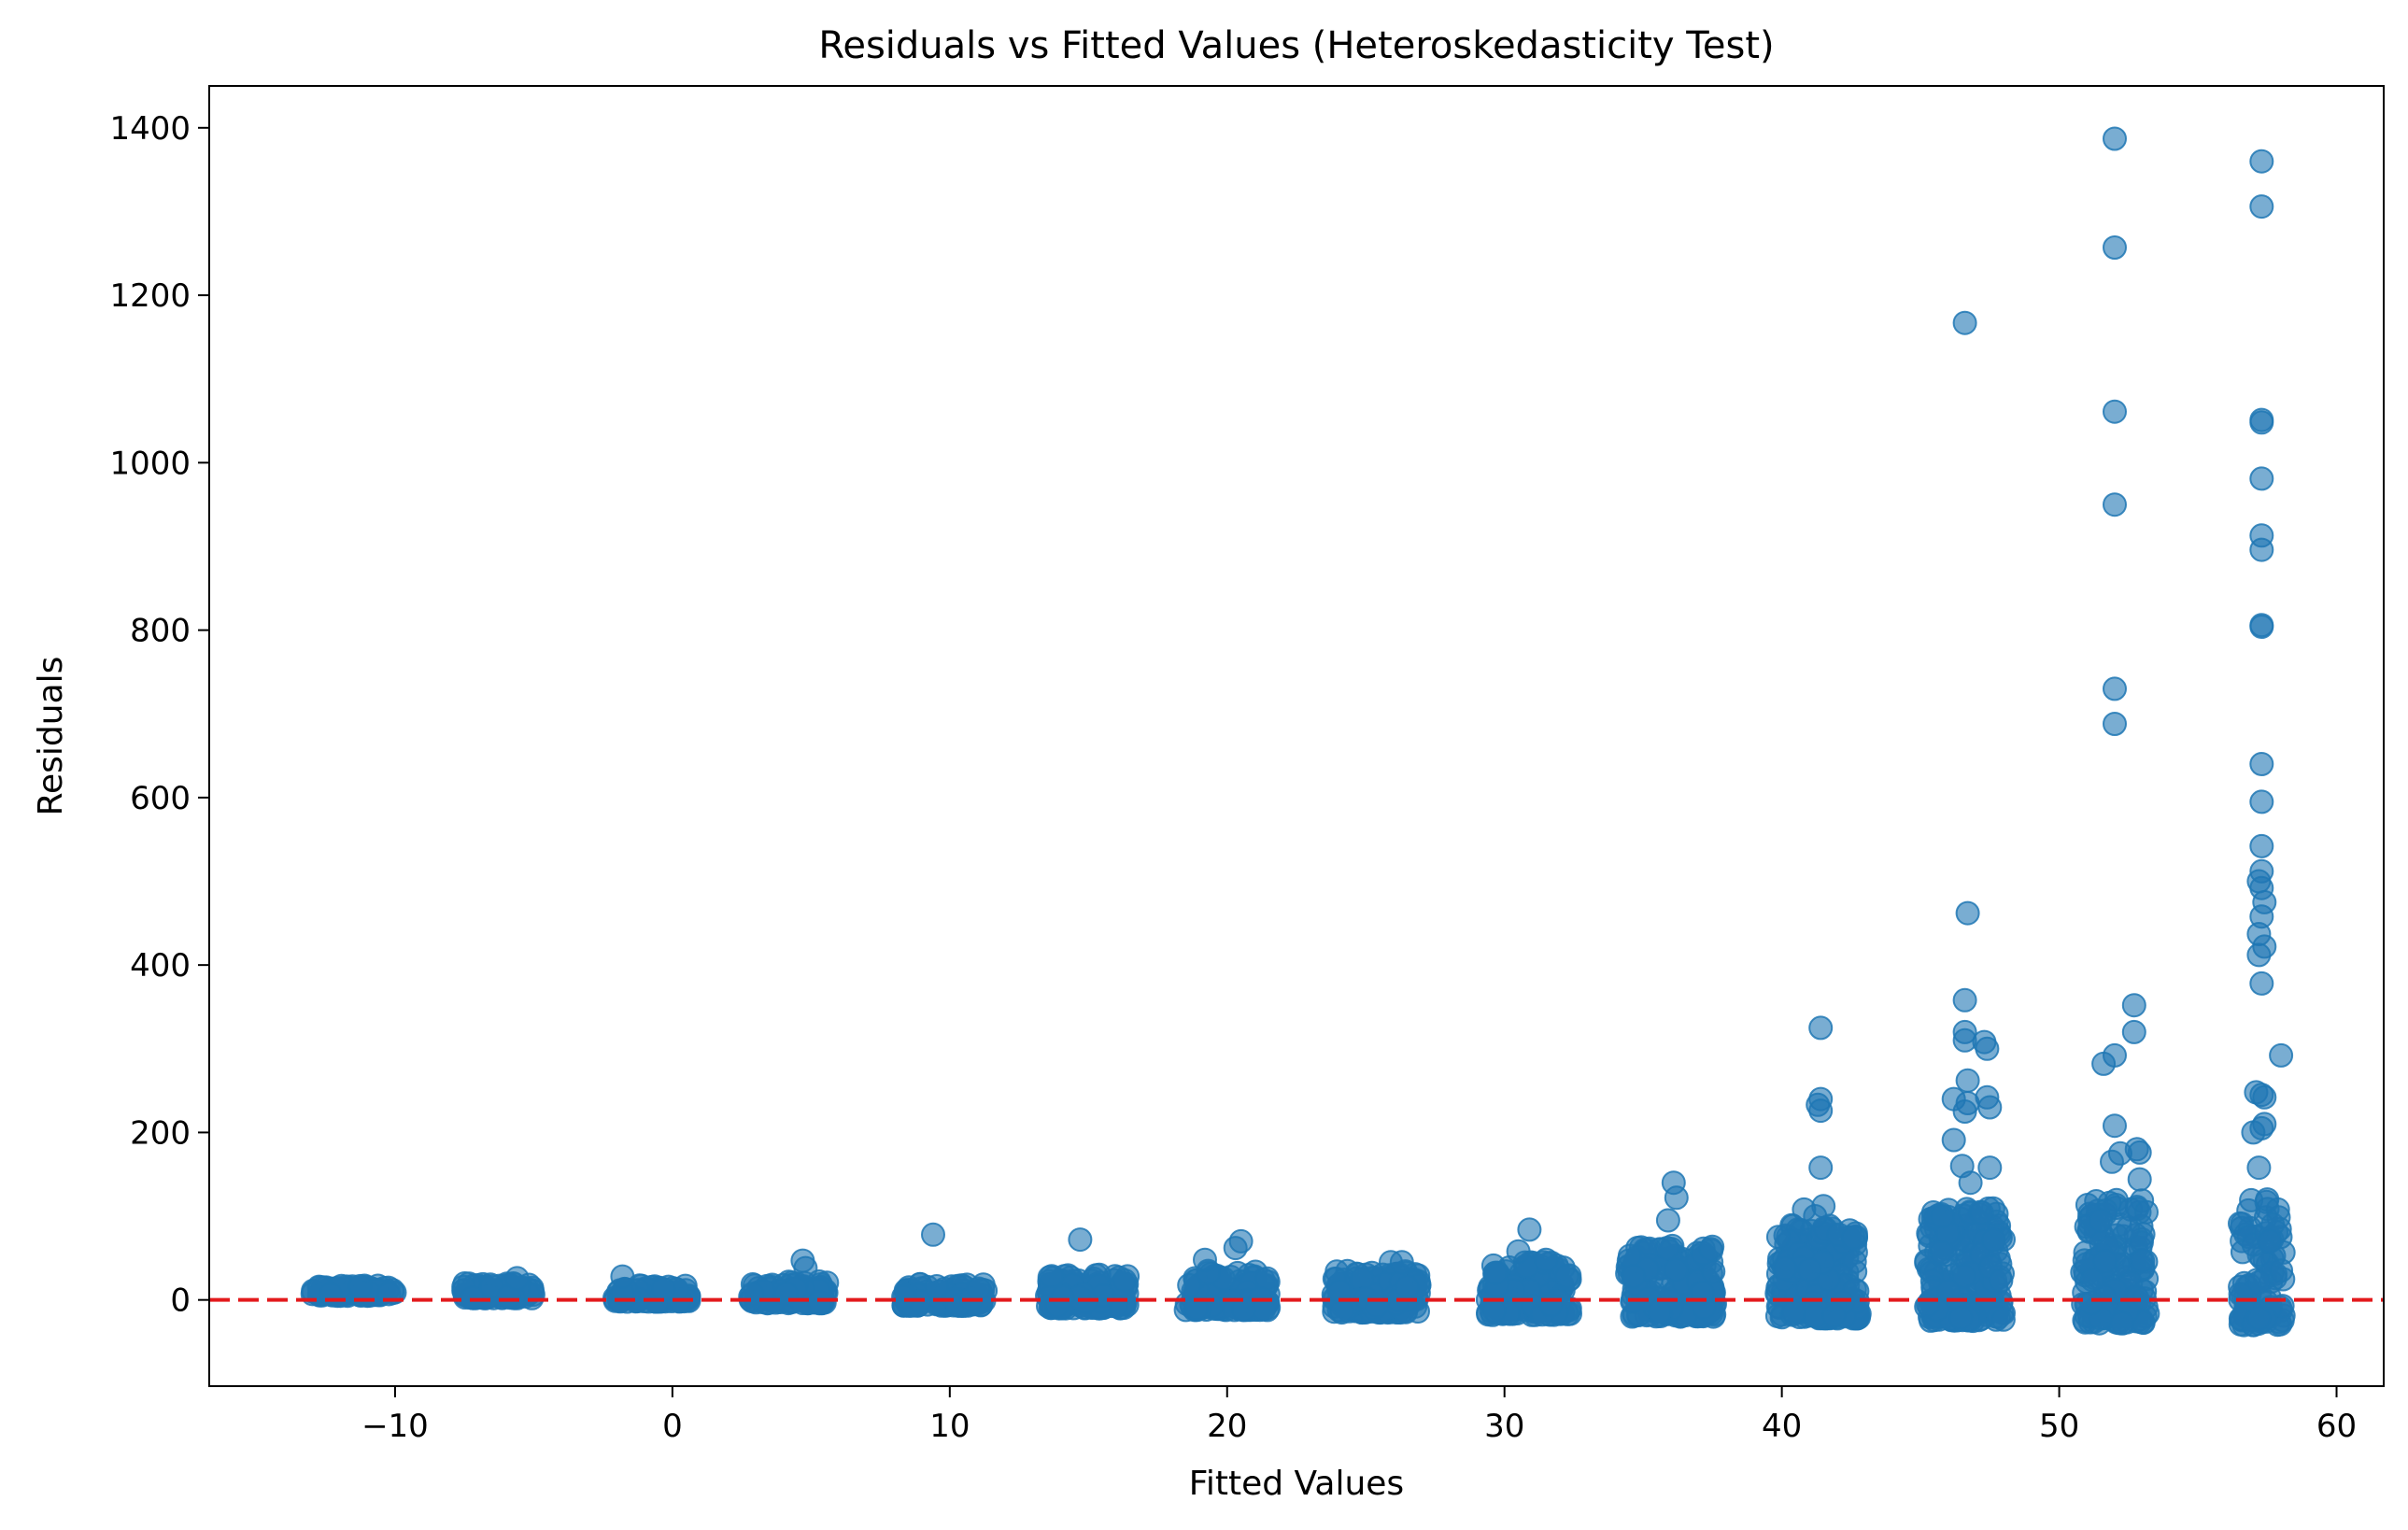 This screenshot has width=2408, height=1530. What do you see at coordinates (150, 296) in the screenshot?
I see `y-tick-label: 1200` at bounding box center [150, 296].